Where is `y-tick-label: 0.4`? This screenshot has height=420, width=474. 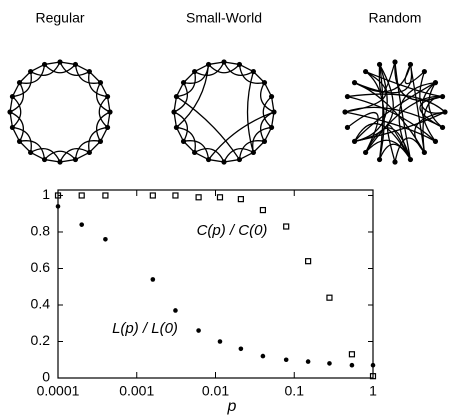
y-tick-label: 0.4 is located at coordinates (41, 304).